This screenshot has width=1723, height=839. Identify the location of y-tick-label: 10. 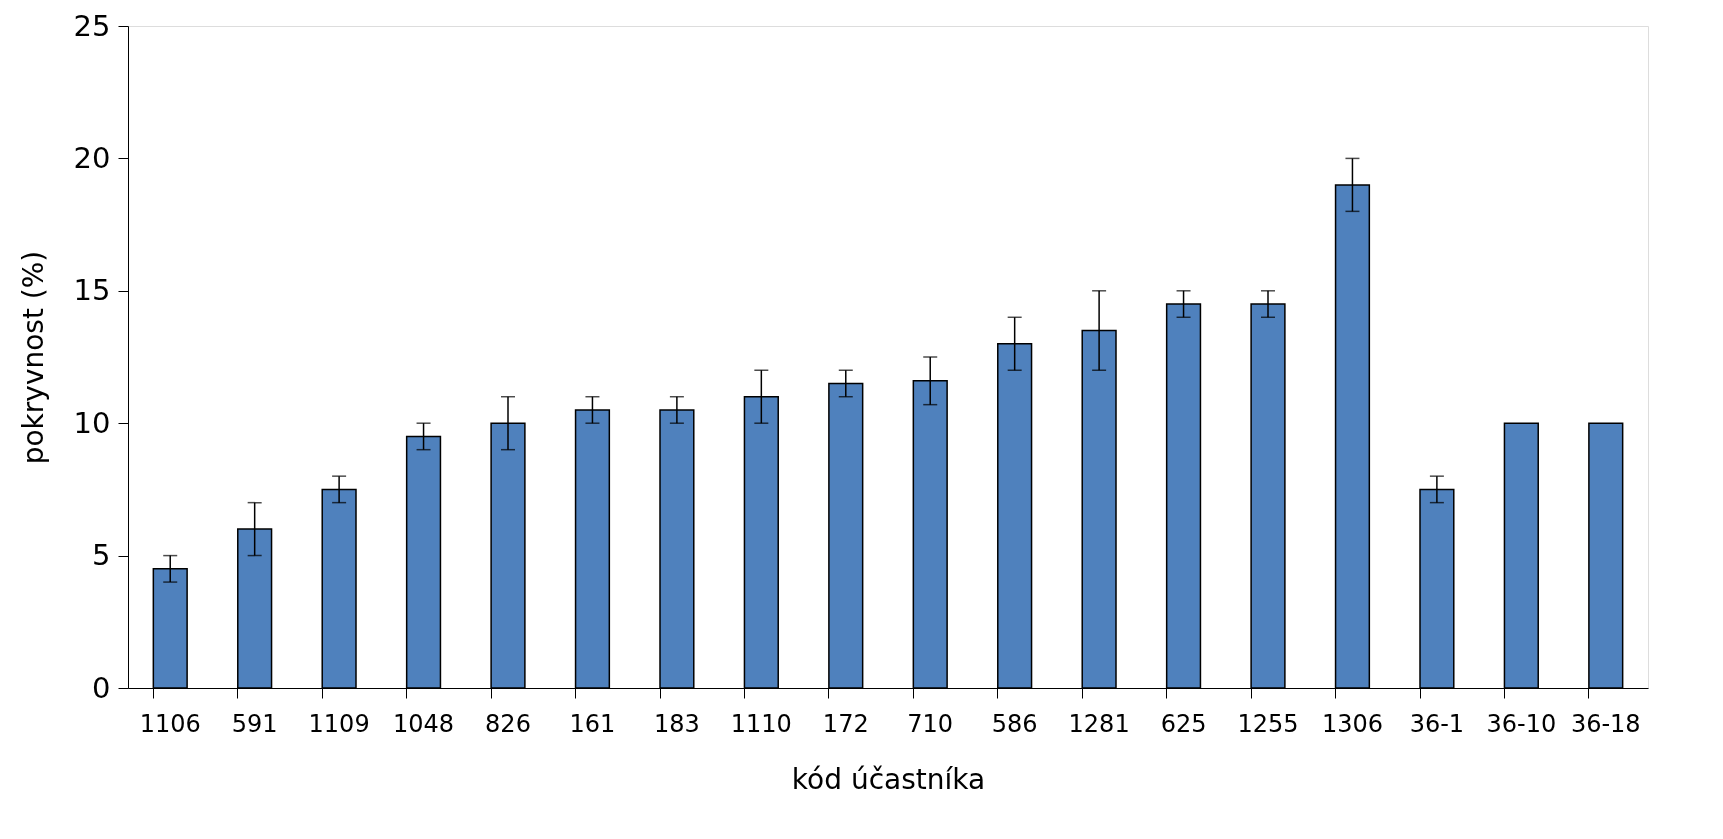
(92, 422).